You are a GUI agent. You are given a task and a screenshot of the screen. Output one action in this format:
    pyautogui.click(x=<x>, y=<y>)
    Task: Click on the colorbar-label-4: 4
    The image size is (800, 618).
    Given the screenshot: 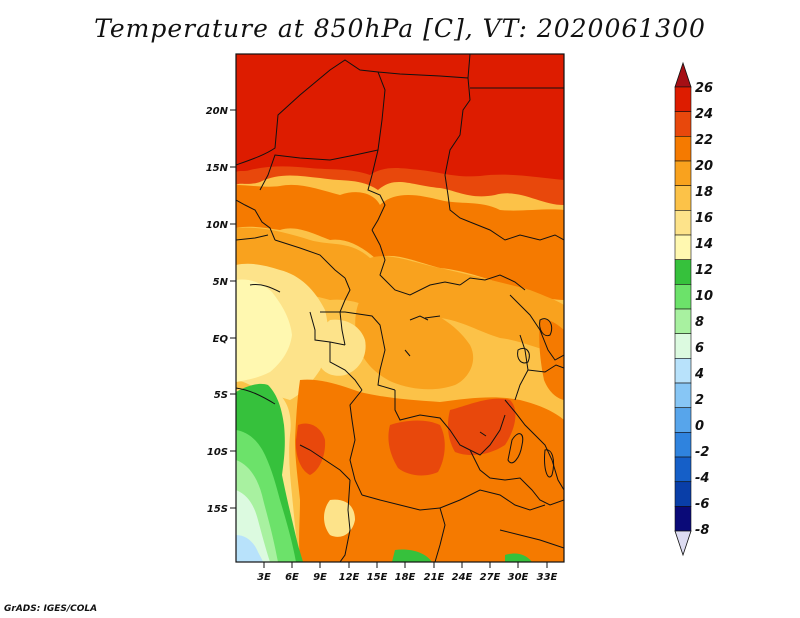 What is the action you would take?
    pyautogui.click(x=699, y=374)
    